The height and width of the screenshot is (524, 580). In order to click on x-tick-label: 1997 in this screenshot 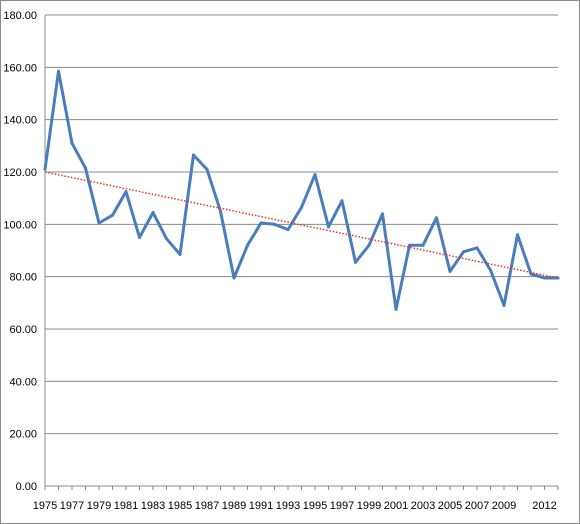, I will do `click(342, 506)`.